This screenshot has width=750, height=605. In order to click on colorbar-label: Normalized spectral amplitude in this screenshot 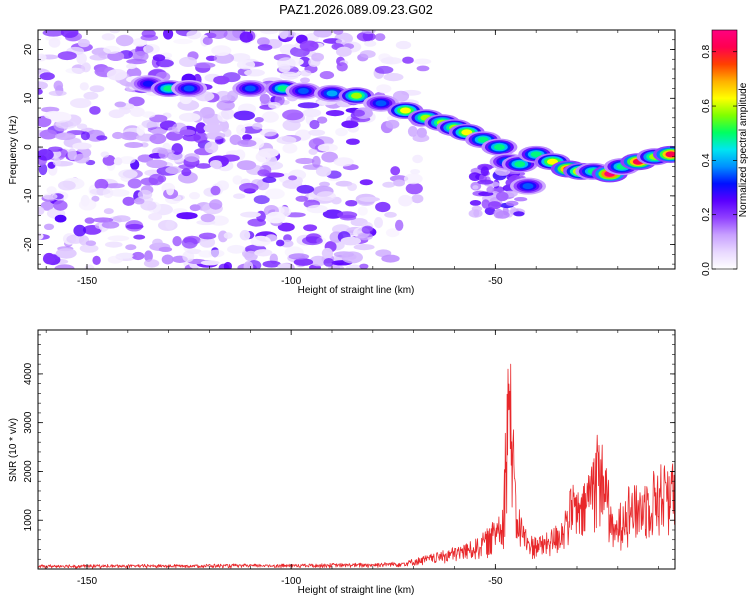, I will do `click(743, 149)`.